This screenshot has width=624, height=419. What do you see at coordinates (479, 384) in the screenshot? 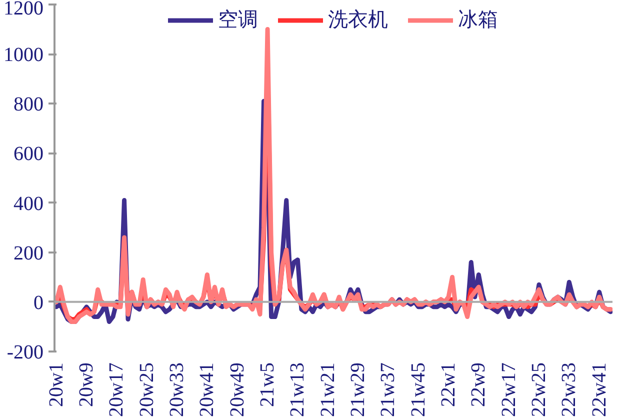
I see `x-tick-label: 22w9` at bounding box center [479, 384].